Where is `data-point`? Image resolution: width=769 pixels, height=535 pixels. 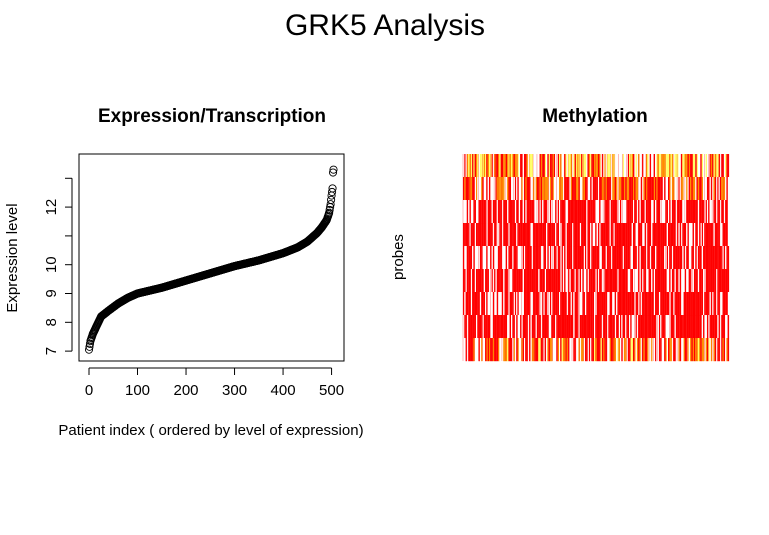 data-point is located at coordinates (89, 349).